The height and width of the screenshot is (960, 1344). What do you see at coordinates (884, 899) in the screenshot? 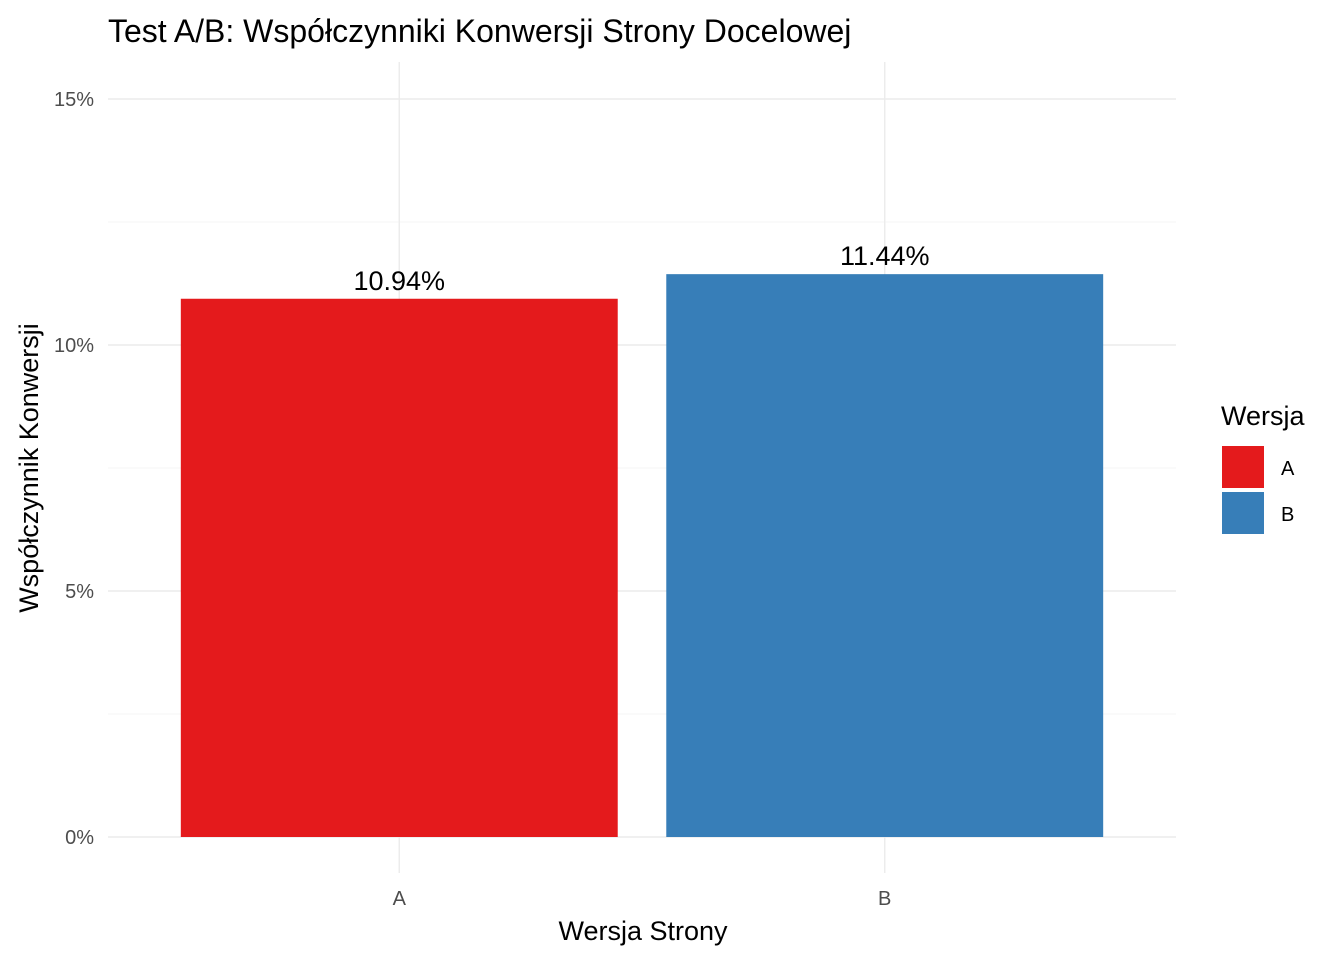
I see `x-tick-label: B` at bounding box center [884, 899].